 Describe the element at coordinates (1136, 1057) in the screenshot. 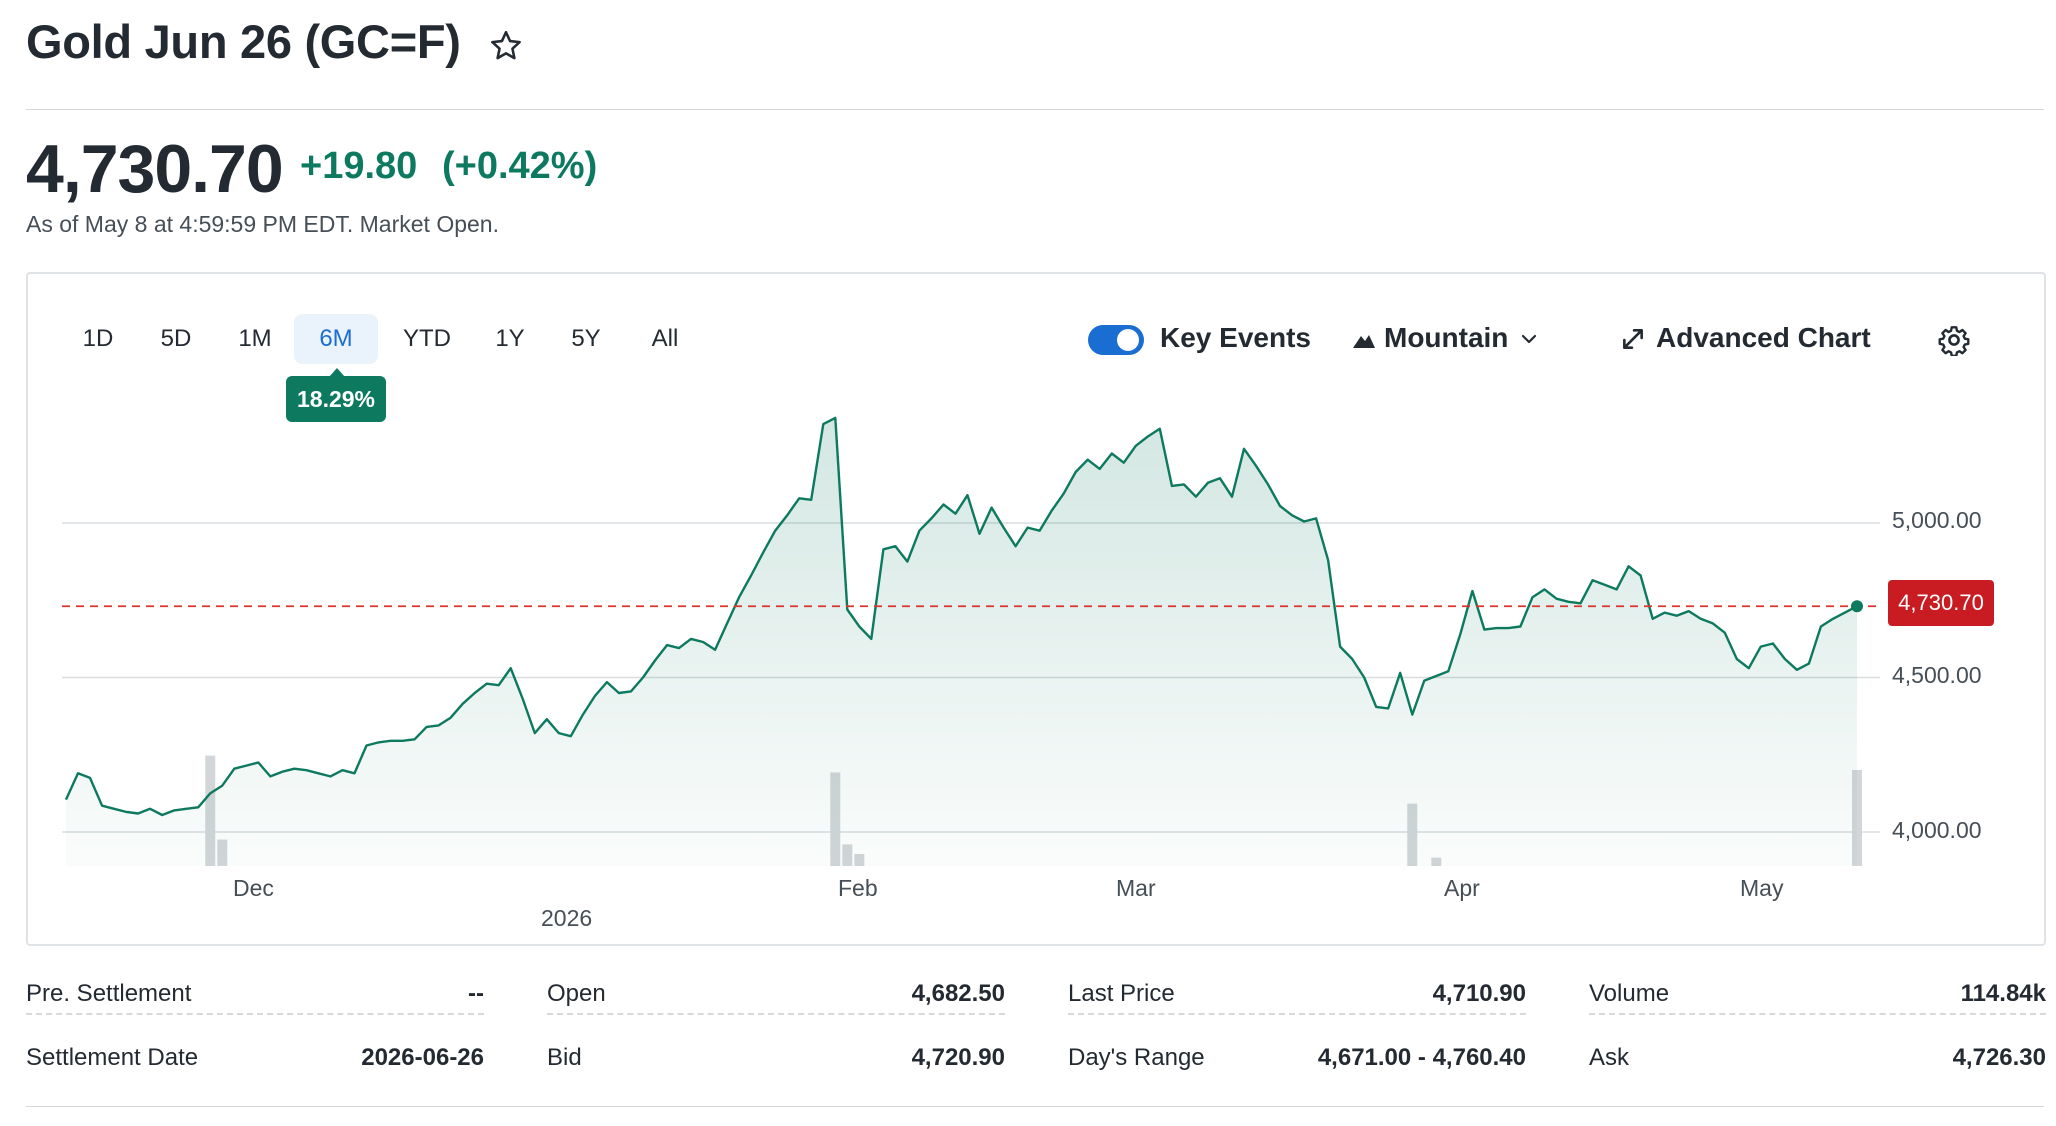

I see `stat-label-days-range: Day's Range` at that location.